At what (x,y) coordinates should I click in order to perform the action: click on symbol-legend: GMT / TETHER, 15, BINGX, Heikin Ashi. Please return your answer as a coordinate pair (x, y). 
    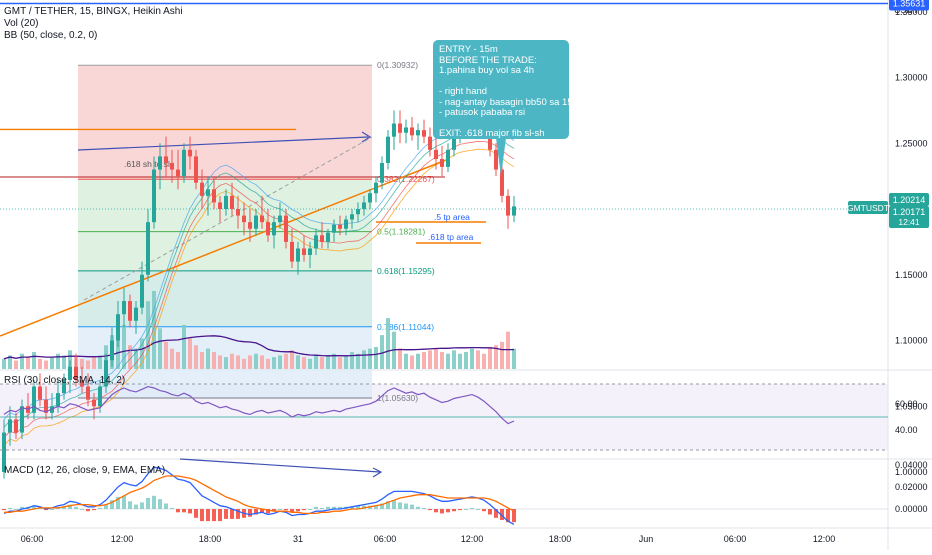
    Looking at the image, I should click on (93, 11).